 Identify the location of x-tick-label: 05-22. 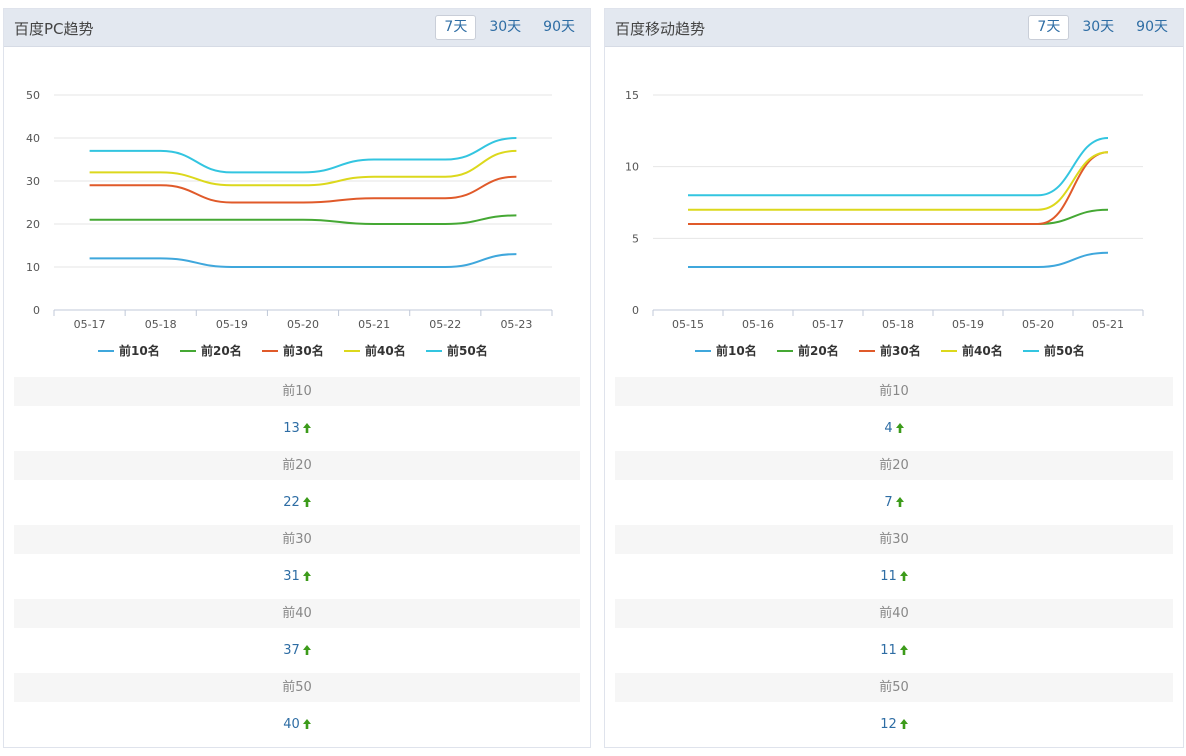
(445, 324).